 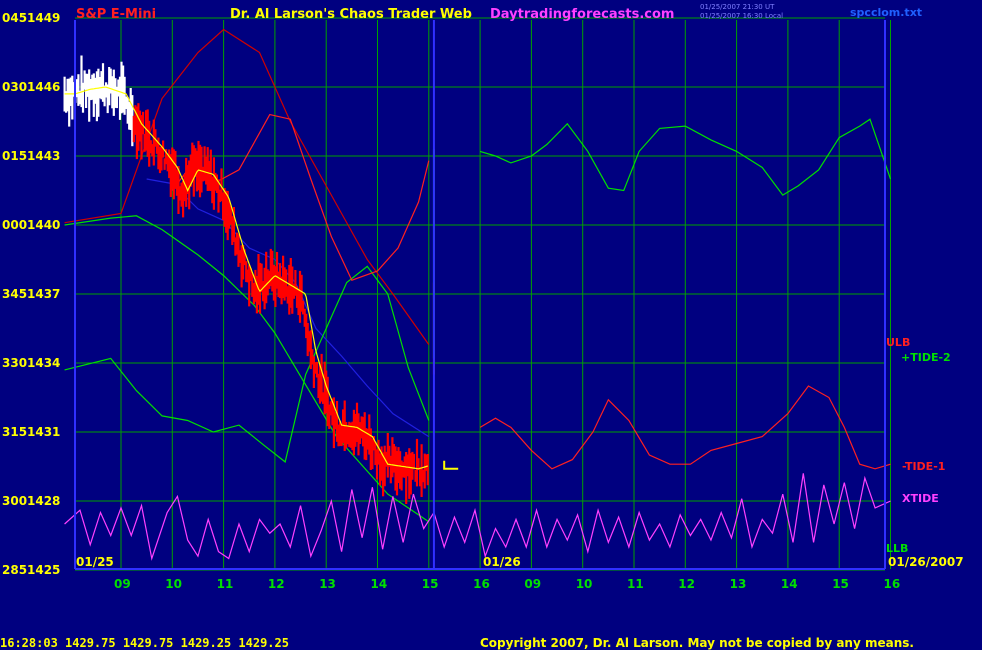 I want to click on legend-xtide: XTIDE, so click(x=920, y=498).